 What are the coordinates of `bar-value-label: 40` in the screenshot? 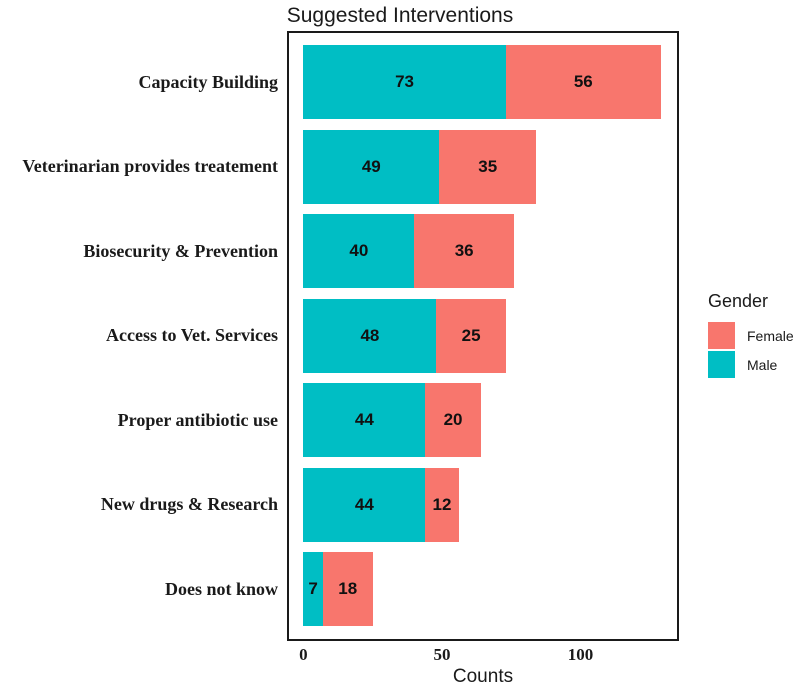 It's located at (359, 250).